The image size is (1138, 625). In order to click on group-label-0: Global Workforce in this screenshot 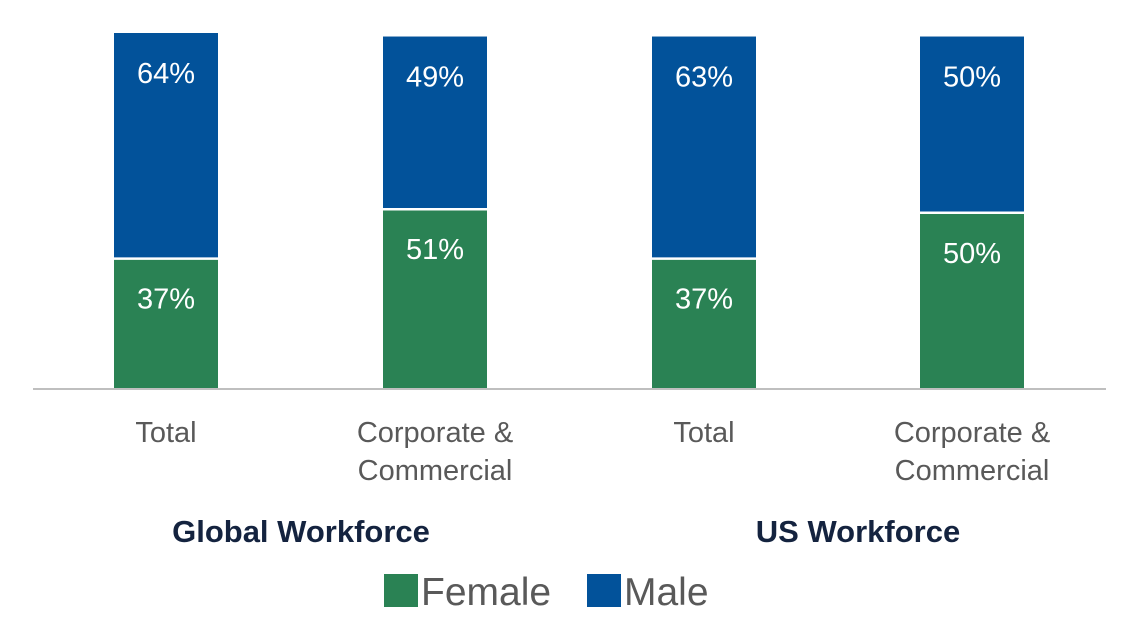, I will do `click(301, 531)`.